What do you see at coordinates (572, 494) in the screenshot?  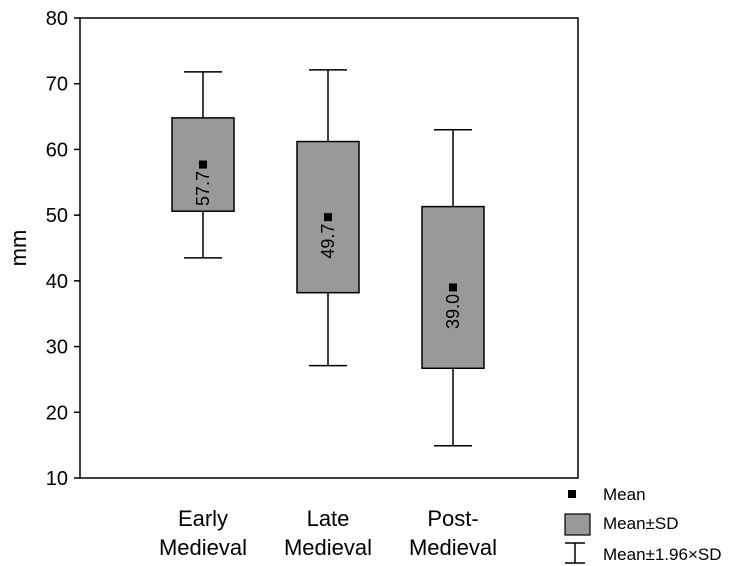 I see `legend-mean-marker` at bounding box center [572, 494].